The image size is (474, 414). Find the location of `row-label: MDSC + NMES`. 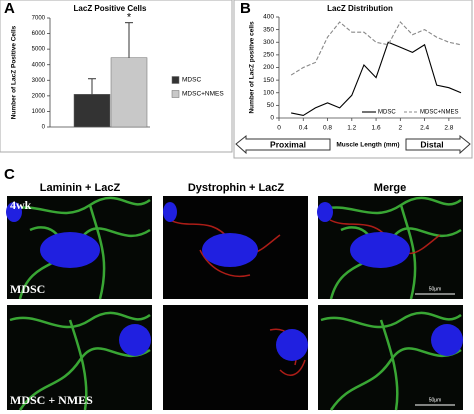

row-label: MDSC + NMES is located at coordinates (51, 400).